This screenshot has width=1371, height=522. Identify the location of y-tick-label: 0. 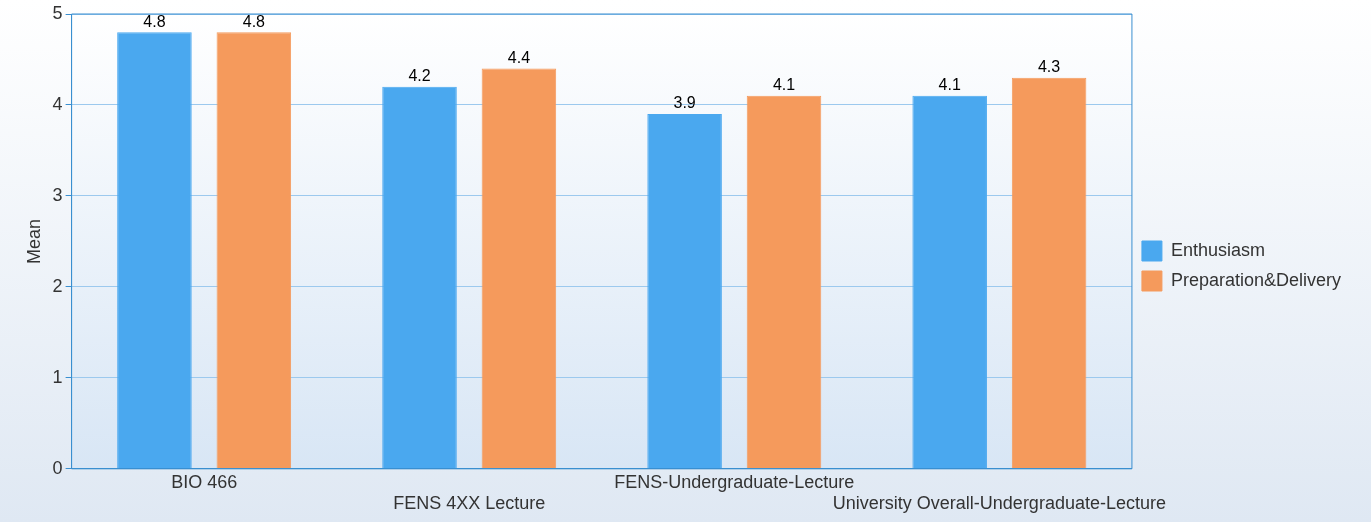
(57, 467).